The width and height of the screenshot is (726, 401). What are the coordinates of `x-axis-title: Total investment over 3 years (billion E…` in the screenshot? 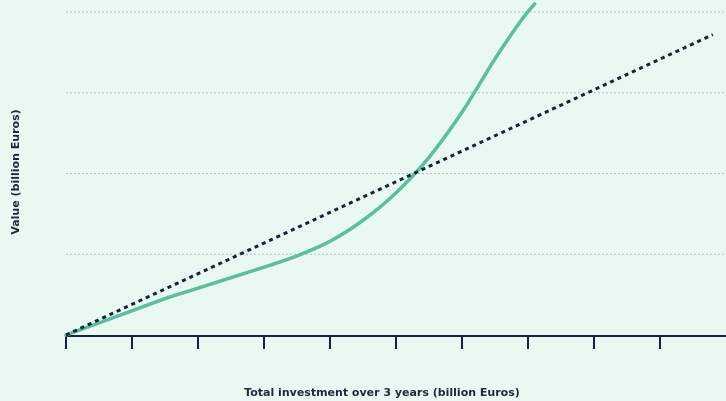 It's located at (382, 392).